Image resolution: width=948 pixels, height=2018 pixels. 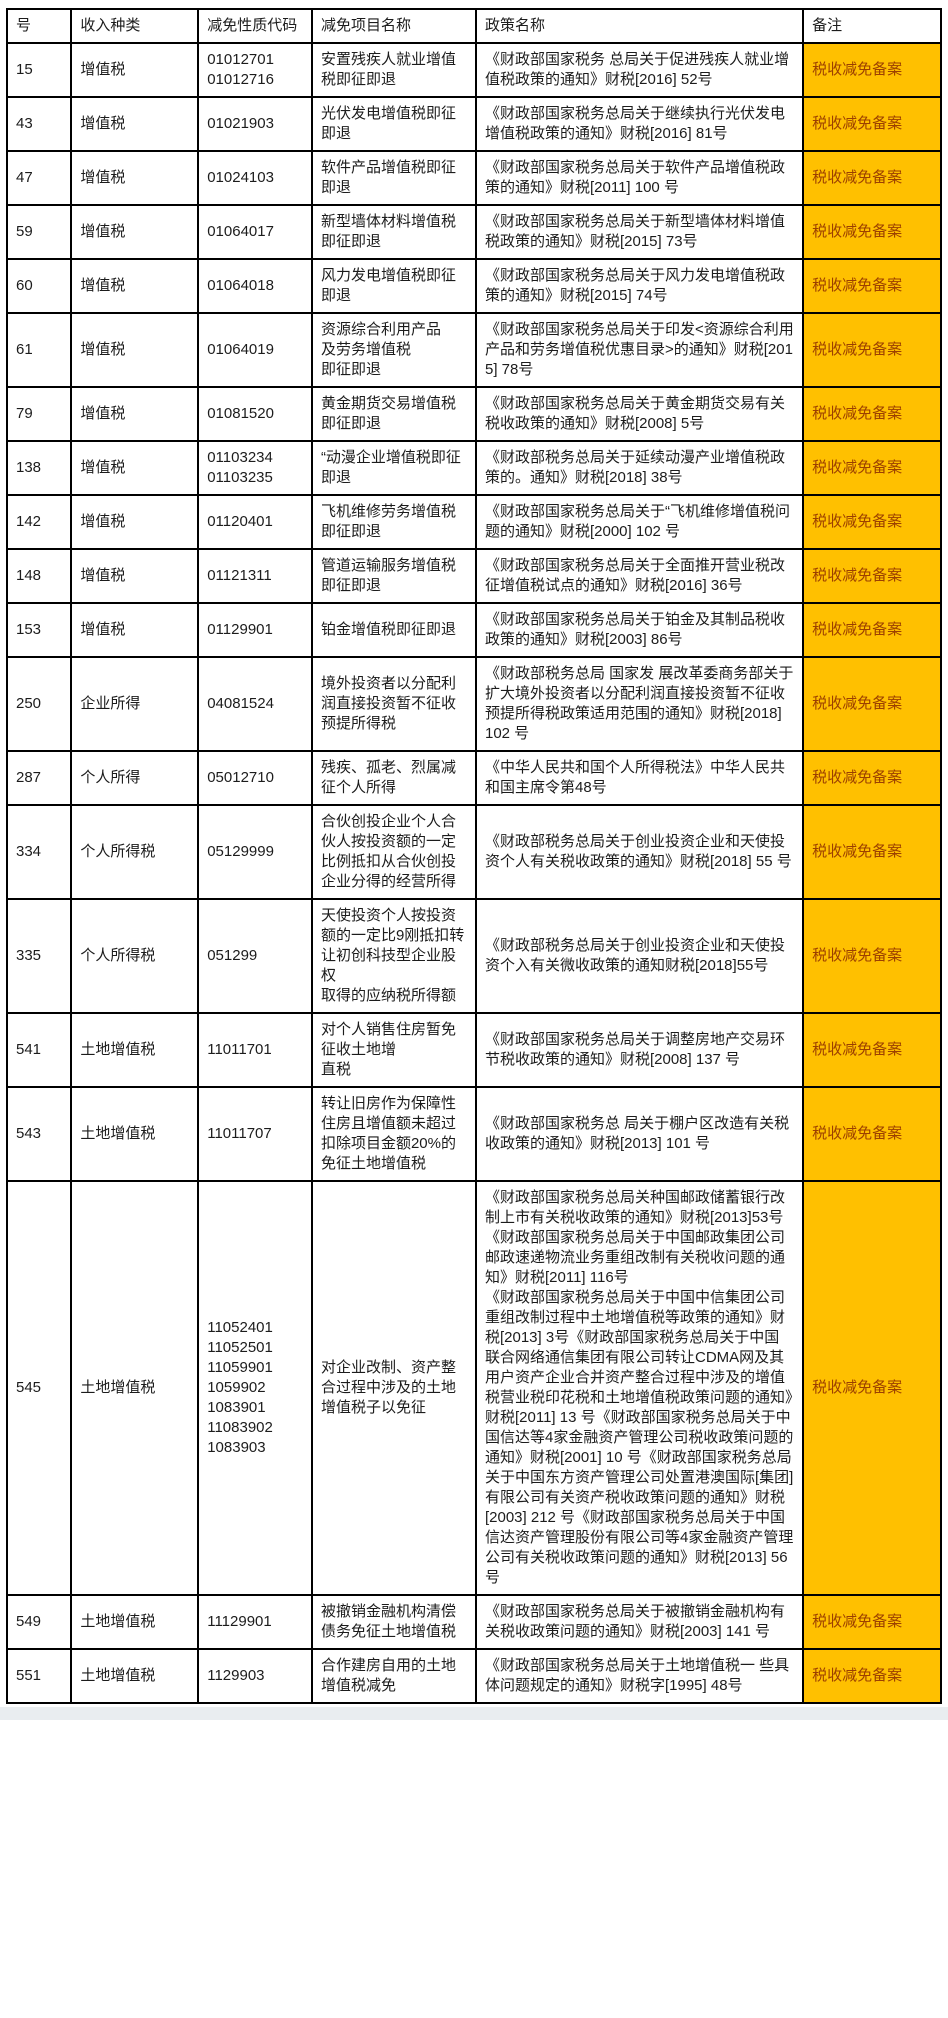 I want to click on row-id-cell: 59, so click(x=39, y=232).